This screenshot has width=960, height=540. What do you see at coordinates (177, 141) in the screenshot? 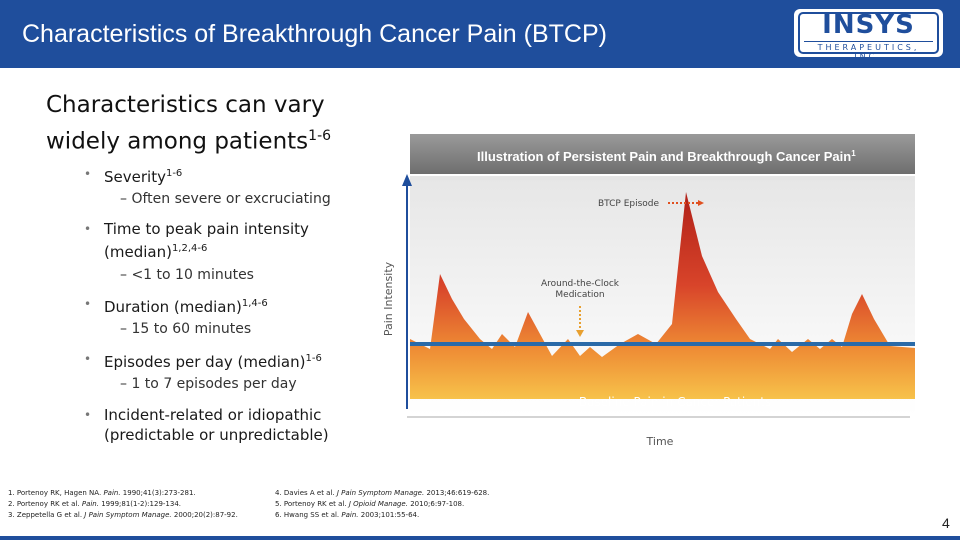
I see `headline-line2: widely among patients` at bounding box center [177, 141].